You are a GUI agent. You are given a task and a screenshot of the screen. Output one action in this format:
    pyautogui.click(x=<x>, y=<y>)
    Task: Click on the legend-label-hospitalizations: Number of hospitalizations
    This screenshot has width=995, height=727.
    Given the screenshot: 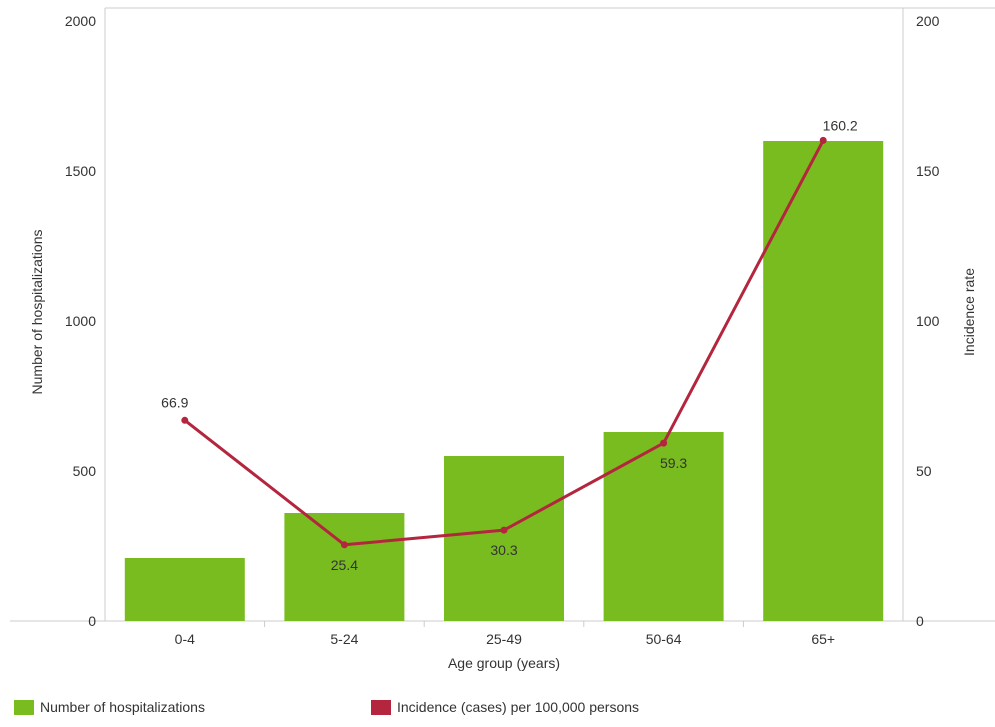 What is the action you would take?
    pyautogui.click(x=122, y=707)
    